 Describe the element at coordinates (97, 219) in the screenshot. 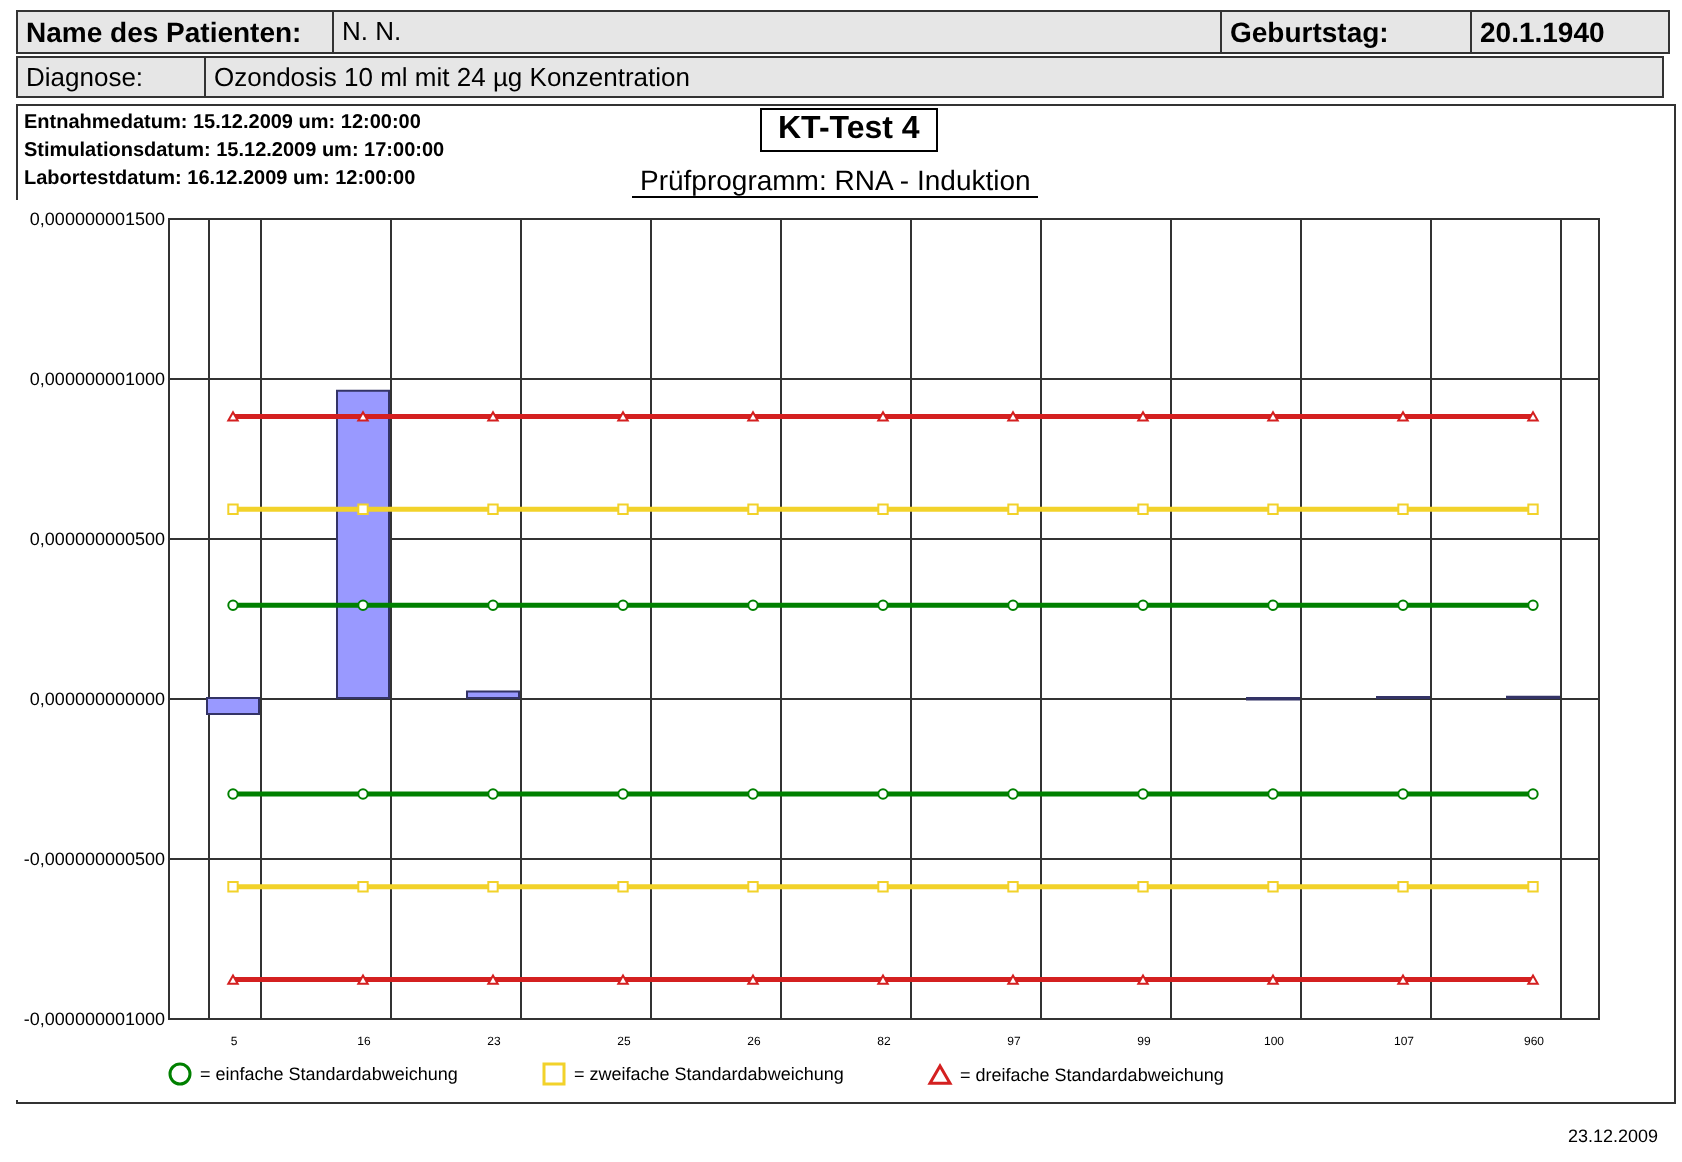

I see `y-tick-label: 0,000000001500` at that location.